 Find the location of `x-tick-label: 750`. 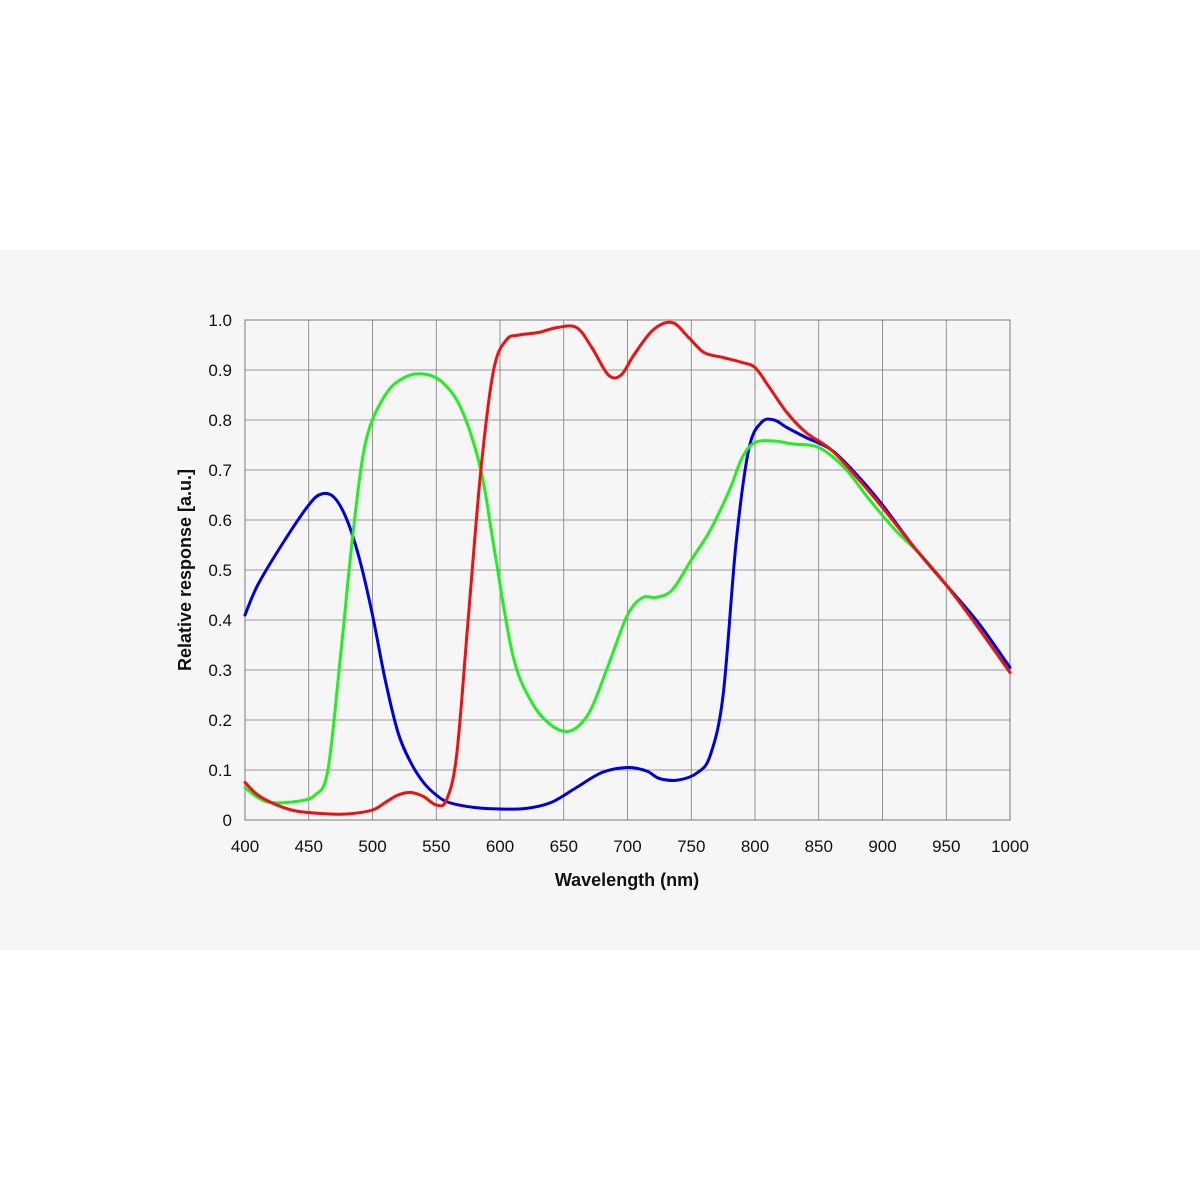

x-tick-label: 750 is located at coordinates (691, 846).